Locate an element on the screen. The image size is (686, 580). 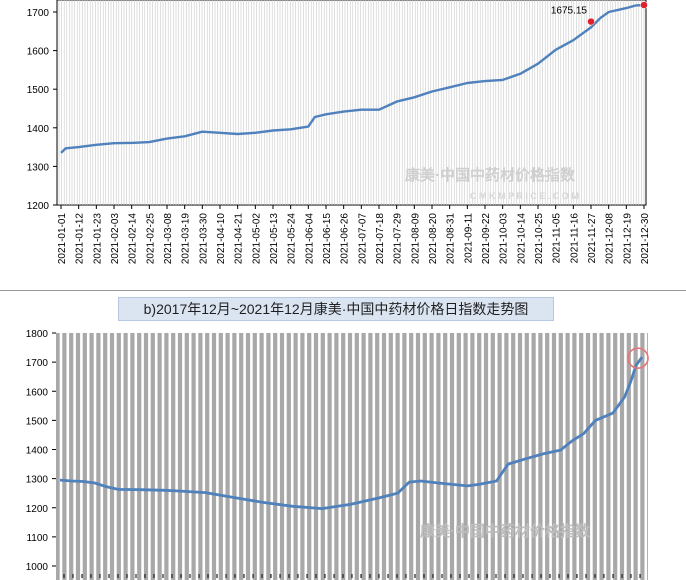
chart-a-x-tick-label: 2021-06-15 is located at coordinates (327, 239).